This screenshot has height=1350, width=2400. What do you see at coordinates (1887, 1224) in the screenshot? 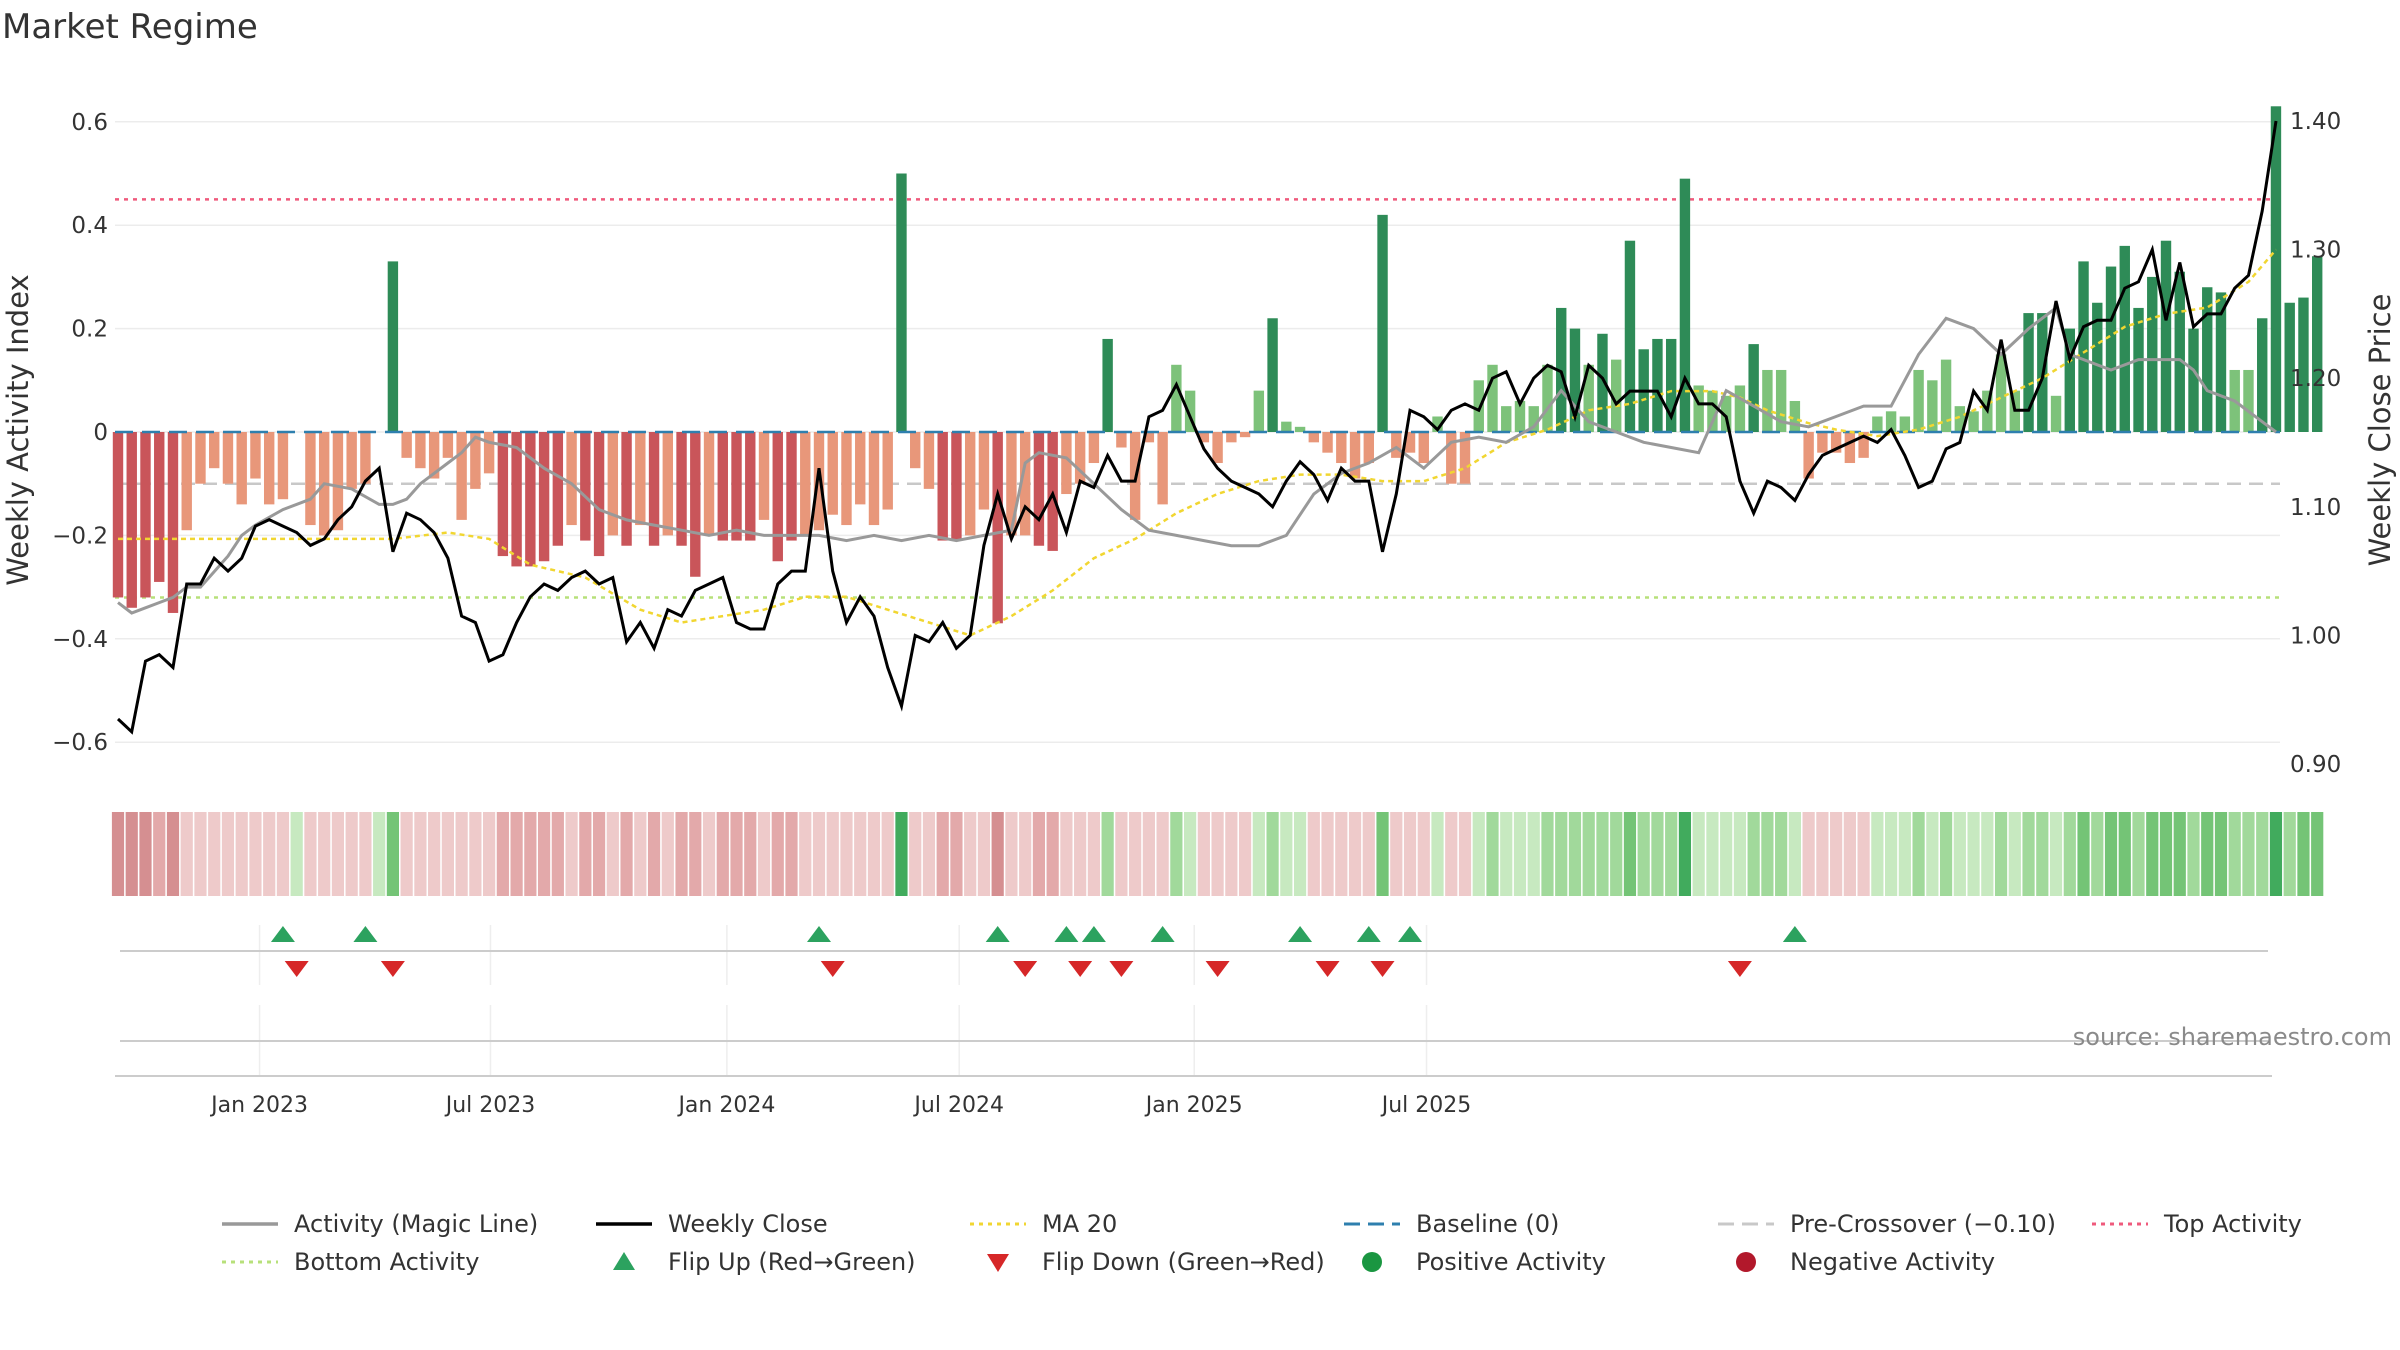
I see `legend-item: Pre-Crossover (−0.10)` at bounding box center [1887, 1224].